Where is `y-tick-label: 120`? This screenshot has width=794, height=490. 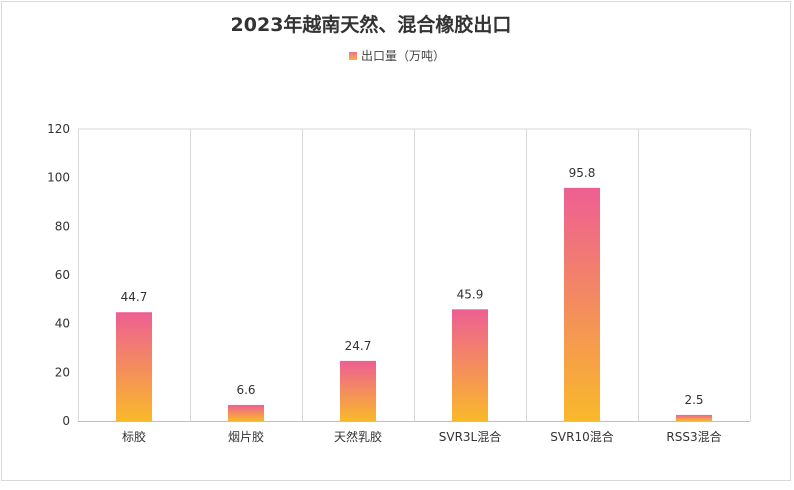
y-tick-label: 120 is located at coordinates (58, 129).